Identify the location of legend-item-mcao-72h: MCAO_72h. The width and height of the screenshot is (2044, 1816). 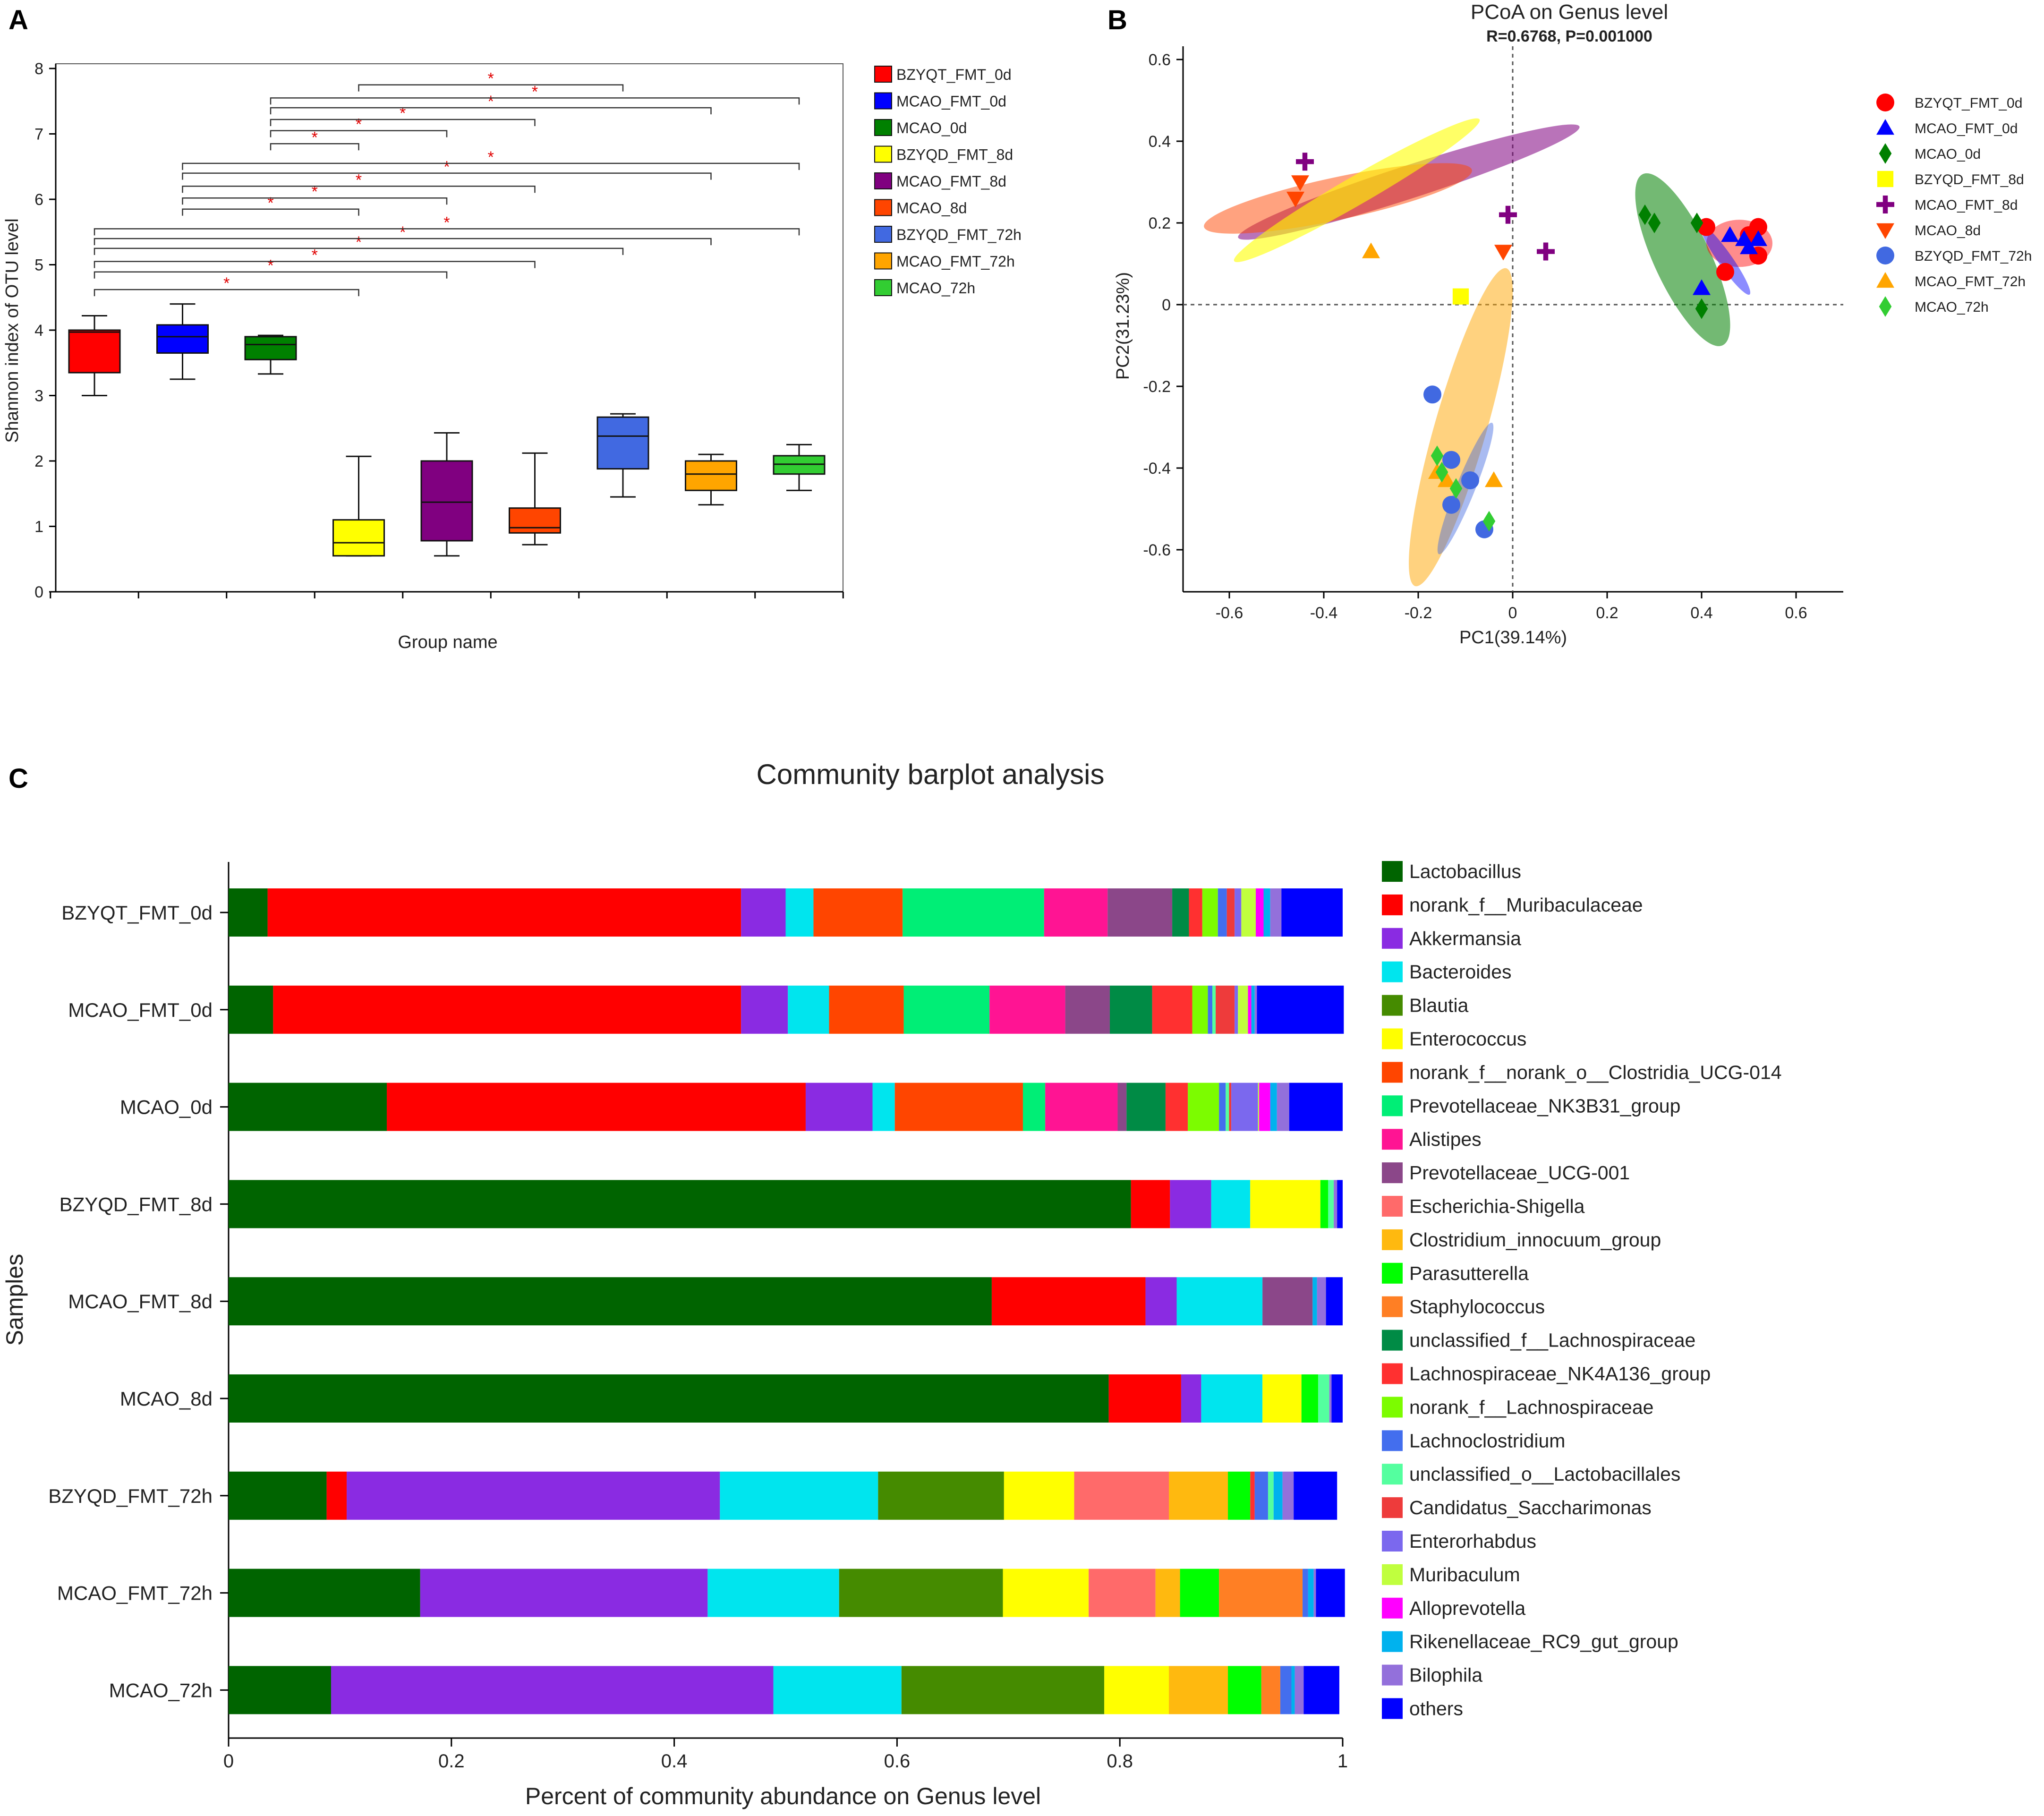
(1952, 307).